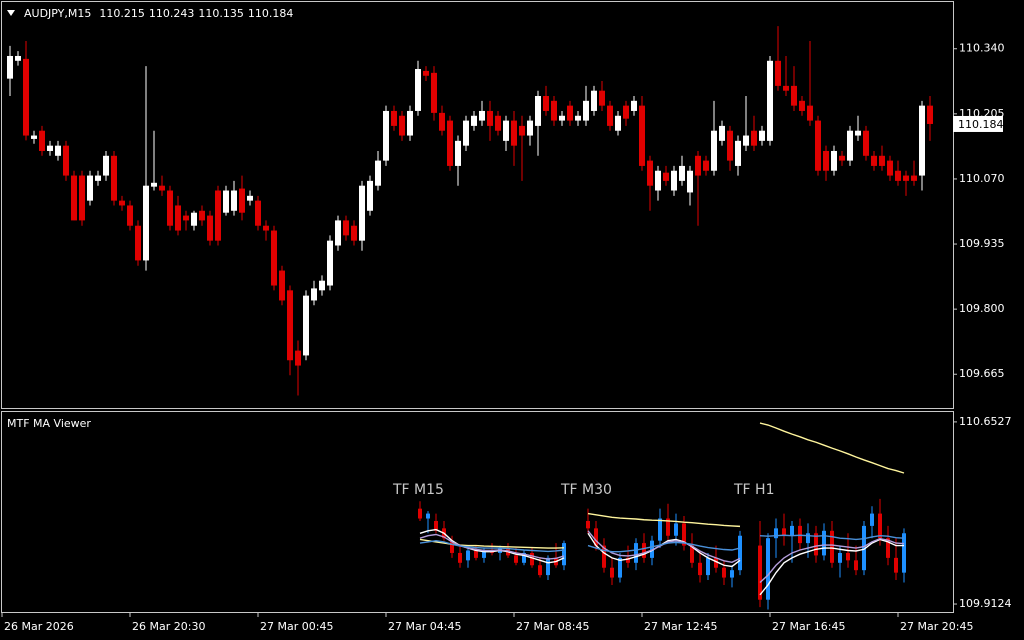  I want to click on x-tick-label: 27 Mar 04:45, so click(424, 626).